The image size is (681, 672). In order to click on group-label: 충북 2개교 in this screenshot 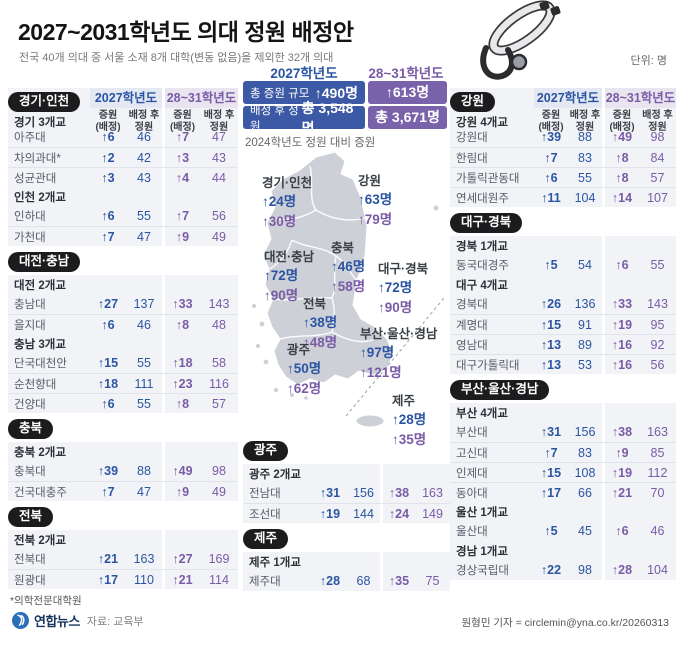, I will do `click(40, 452)`.